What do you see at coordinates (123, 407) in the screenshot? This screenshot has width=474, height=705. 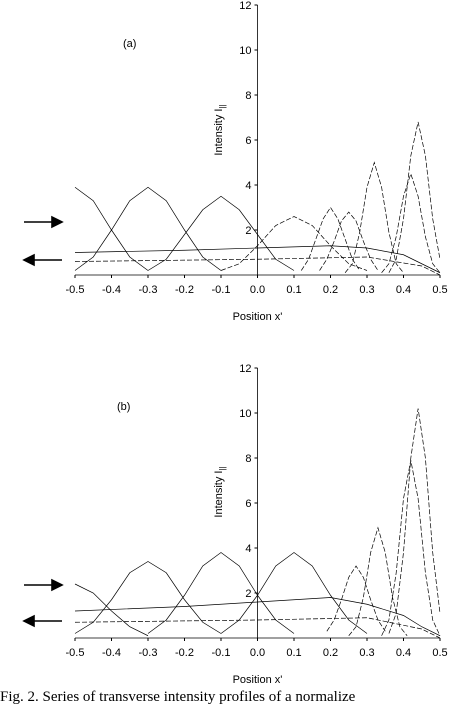 I see `panel-label: (b)` at bounding box center [123, 407].